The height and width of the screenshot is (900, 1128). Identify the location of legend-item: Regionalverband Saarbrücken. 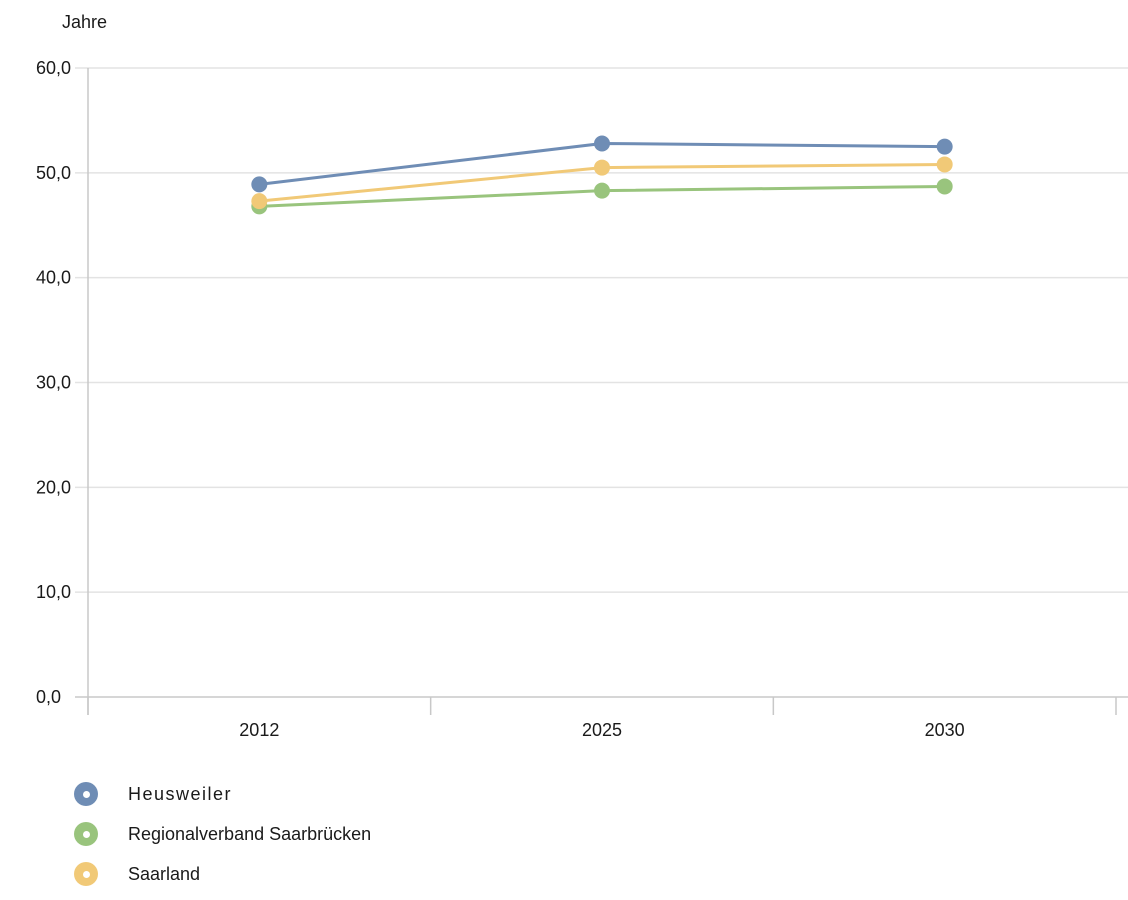
(222, 834).